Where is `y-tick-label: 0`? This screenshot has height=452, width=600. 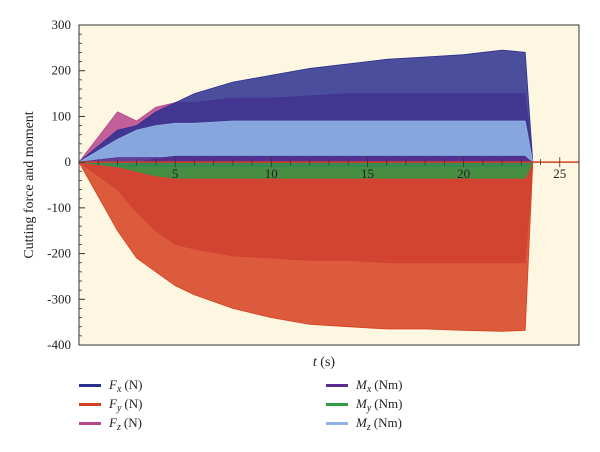
y-tick-label: 0 is located at coordinates (68, 161).